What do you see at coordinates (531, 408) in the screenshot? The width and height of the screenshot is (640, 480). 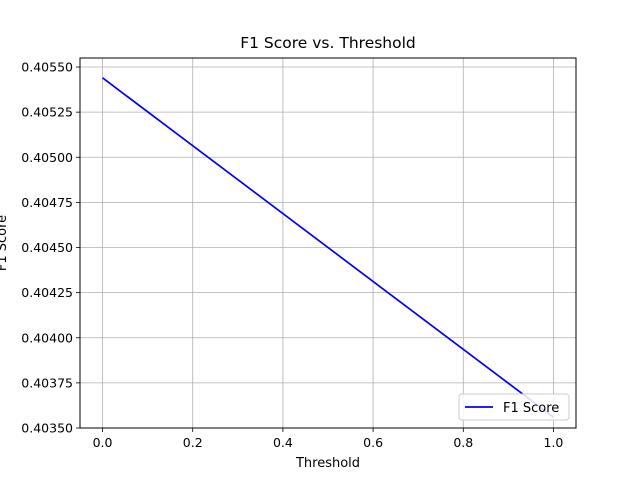 I see `legend-label: F1 Score` at bounding box center [531, 408].